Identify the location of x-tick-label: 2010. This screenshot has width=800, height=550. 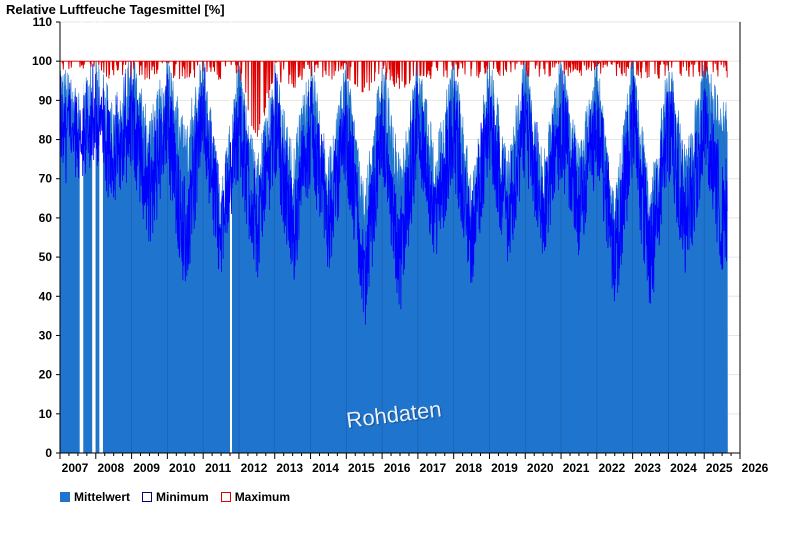
(182, 468).